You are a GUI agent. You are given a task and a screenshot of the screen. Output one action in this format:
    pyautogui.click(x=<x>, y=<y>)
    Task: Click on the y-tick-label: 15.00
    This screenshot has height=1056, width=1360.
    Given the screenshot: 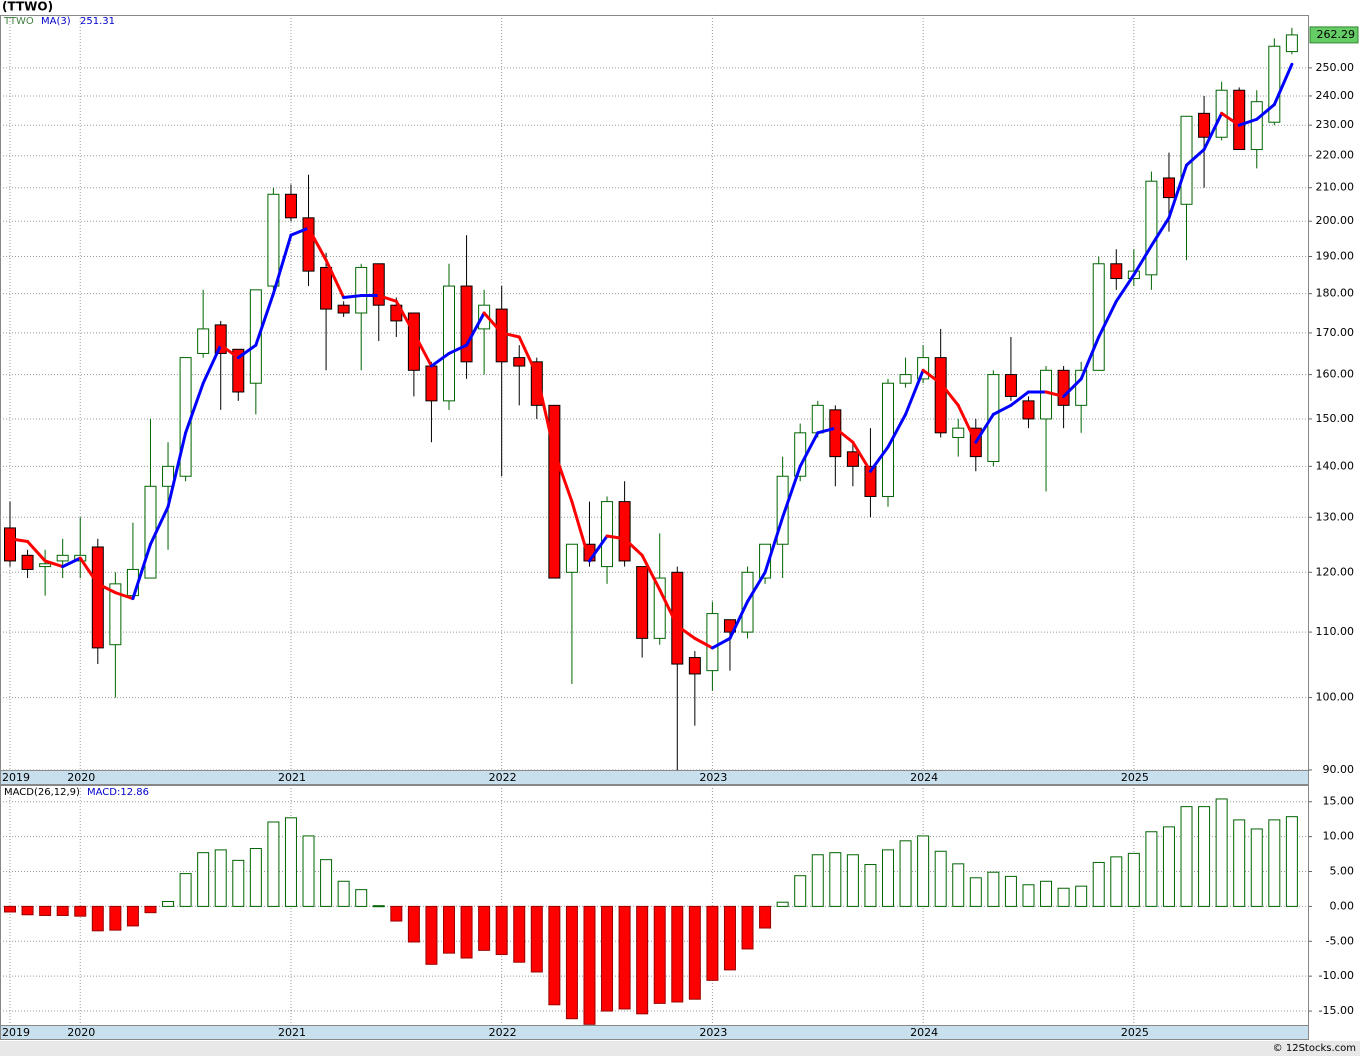 What is the action you would take?
    pyautogui.click(x=1339, y=801)
    